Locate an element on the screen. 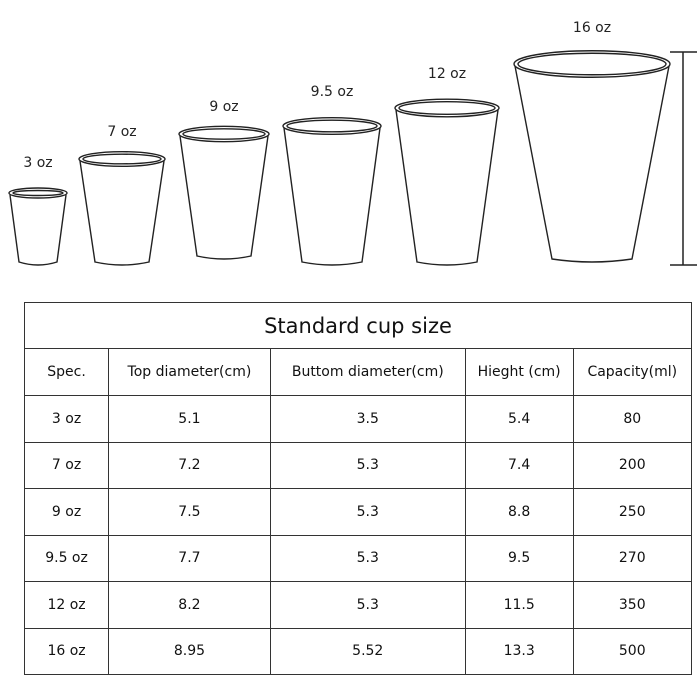  column-header: Spec. is located at coordinates (66, 372).